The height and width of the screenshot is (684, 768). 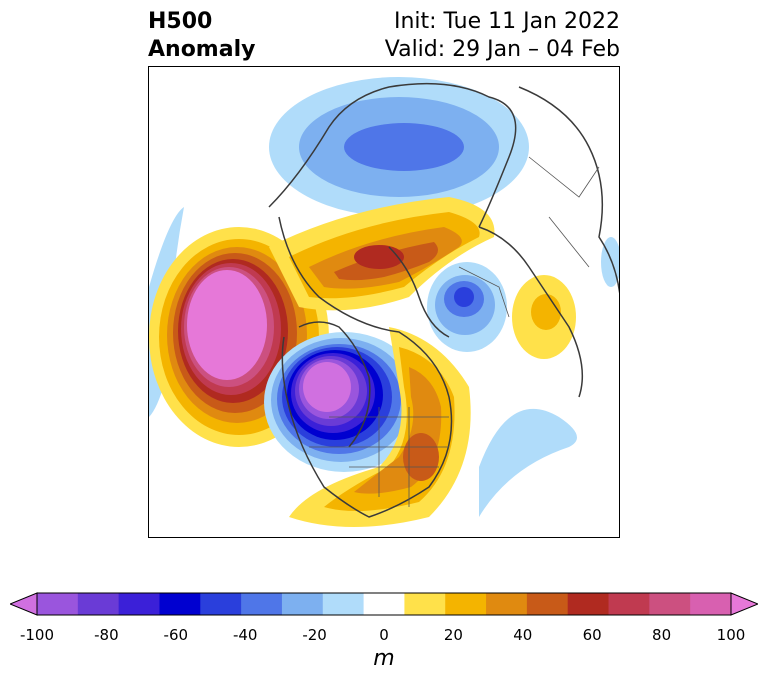 What do you see at coordinates (24, 604) in the screenshot?
I see `colorbar-extend-min` at bounding box center [24, 604].